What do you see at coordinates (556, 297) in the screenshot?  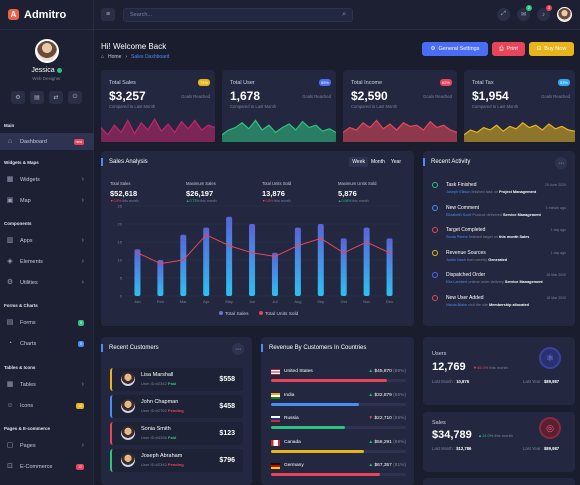 I see `activity-time: 18 Mar 2020` at bounding box center [556, 297].